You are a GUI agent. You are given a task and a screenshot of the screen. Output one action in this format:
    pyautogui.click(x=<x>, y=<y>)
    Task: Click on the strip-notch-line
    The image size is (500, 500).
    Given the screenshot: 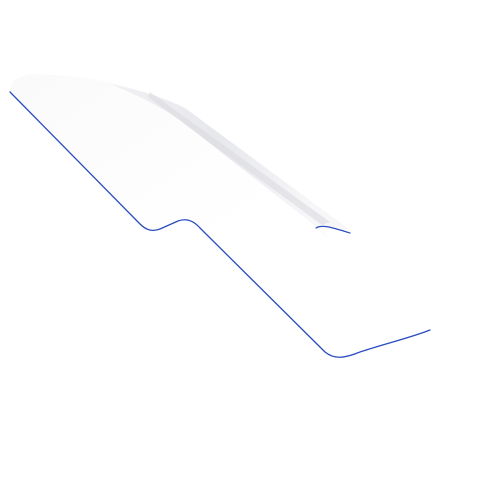 What is the action you would take?
    pyautogui.click(x=333, y=229)
    